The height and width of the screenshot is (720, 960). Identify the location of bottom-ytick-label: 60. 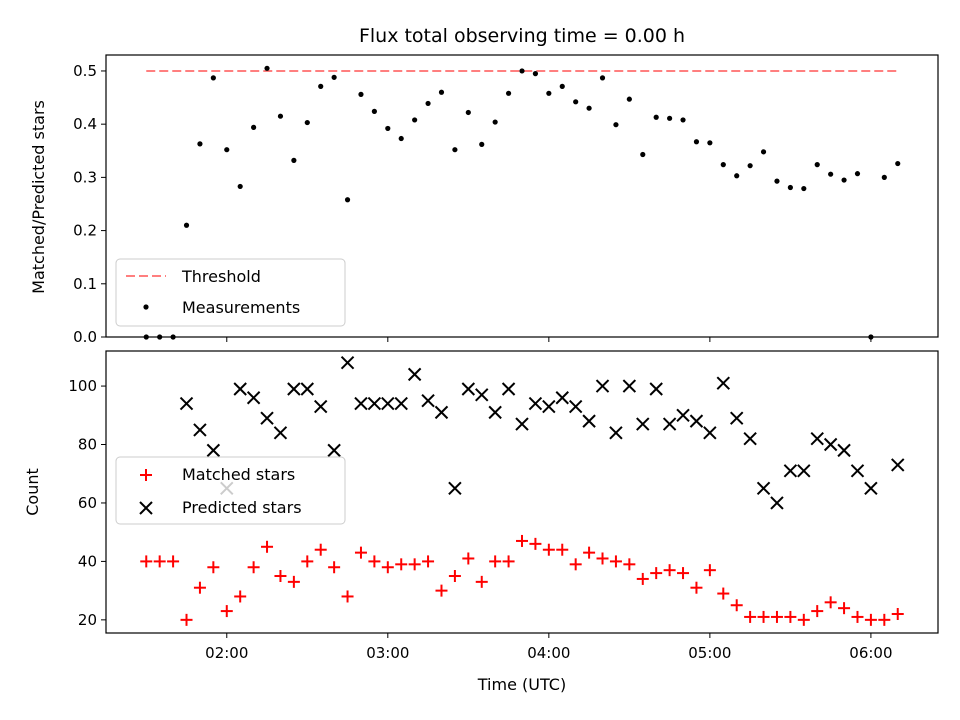
(87, 503).